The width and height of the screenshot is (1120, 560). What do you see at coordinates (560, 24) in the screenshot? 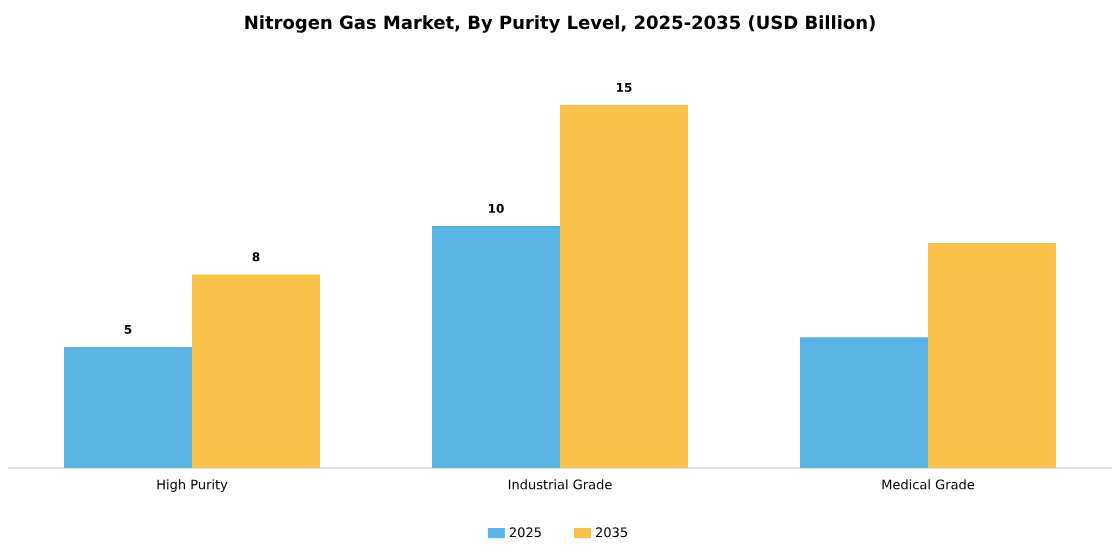
I see `chart-title: Nitrogen Gas Market, By Purity Level, 2025-2035 (USD Billion)` at bounding box center [560, 24].